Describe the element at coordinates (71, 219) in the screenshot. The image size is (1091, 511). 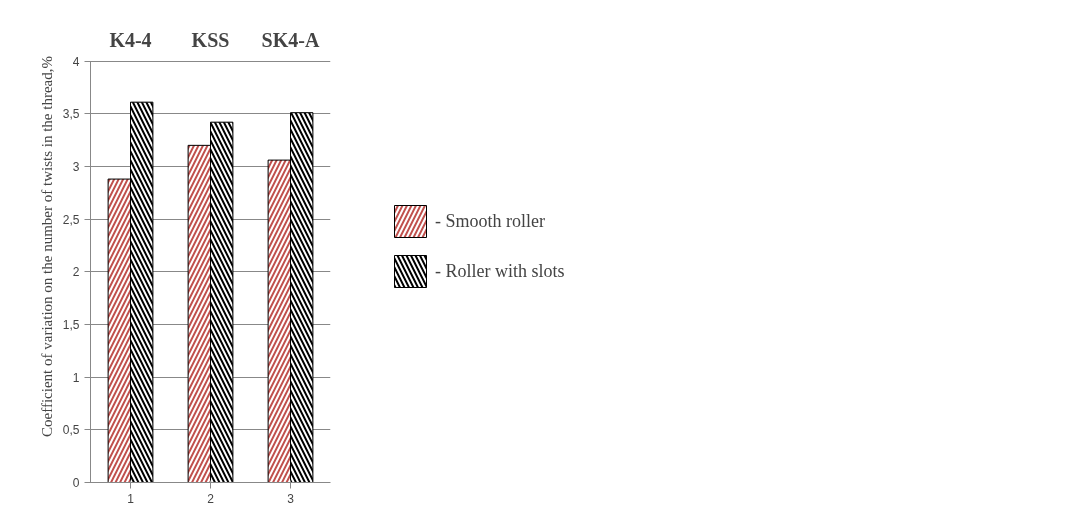
I see `y-tick-label: 2,5` at that location.